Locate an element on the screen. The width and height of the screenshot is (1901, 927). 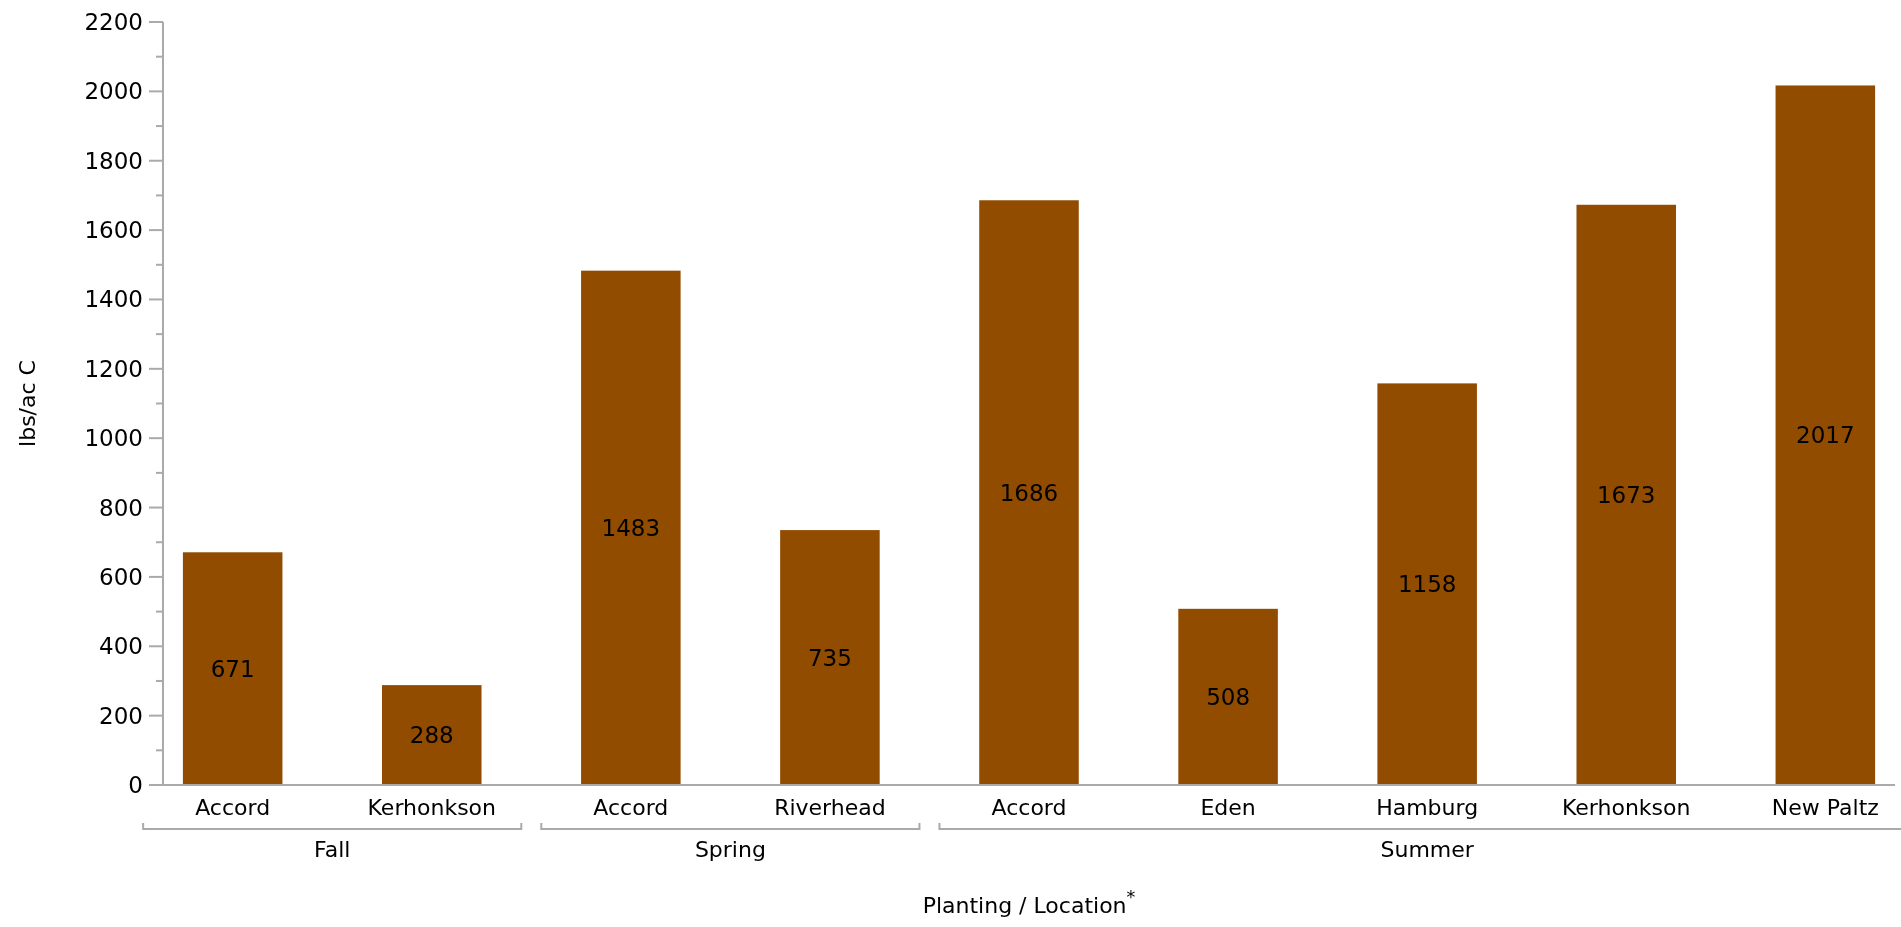
y-tick-label: 2000 is located at coordinates (113, 91).